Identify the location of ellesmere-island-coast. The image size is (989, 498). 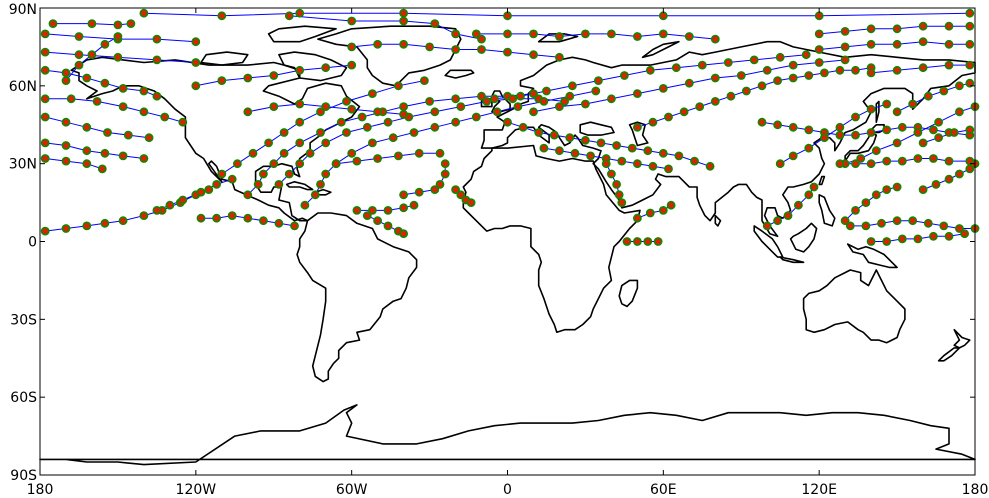
(302, 34).